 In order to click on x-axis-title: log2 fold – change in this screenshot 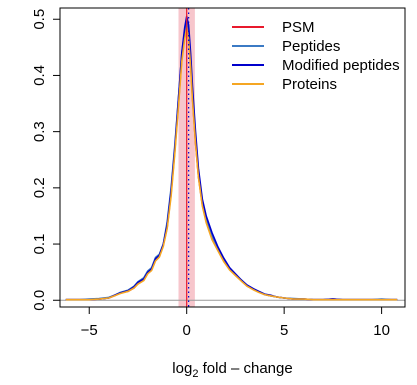, I will do `click(232, 370)`.